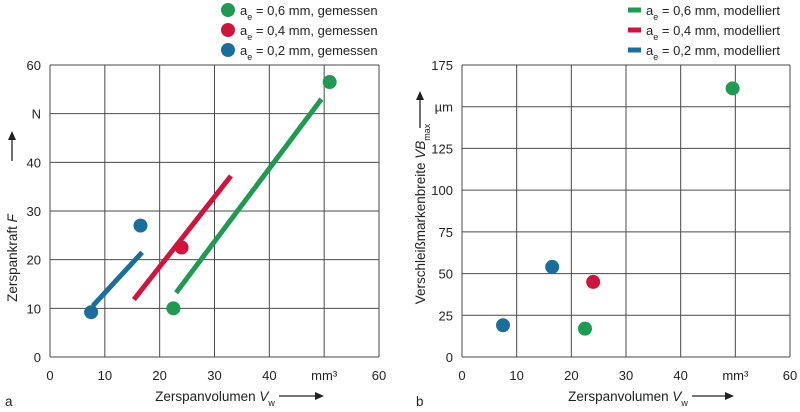 This screenshot has width=800, height=412. I want to click on legend-label: ae = 0,4 mm, gemessen, so click(309, 32).